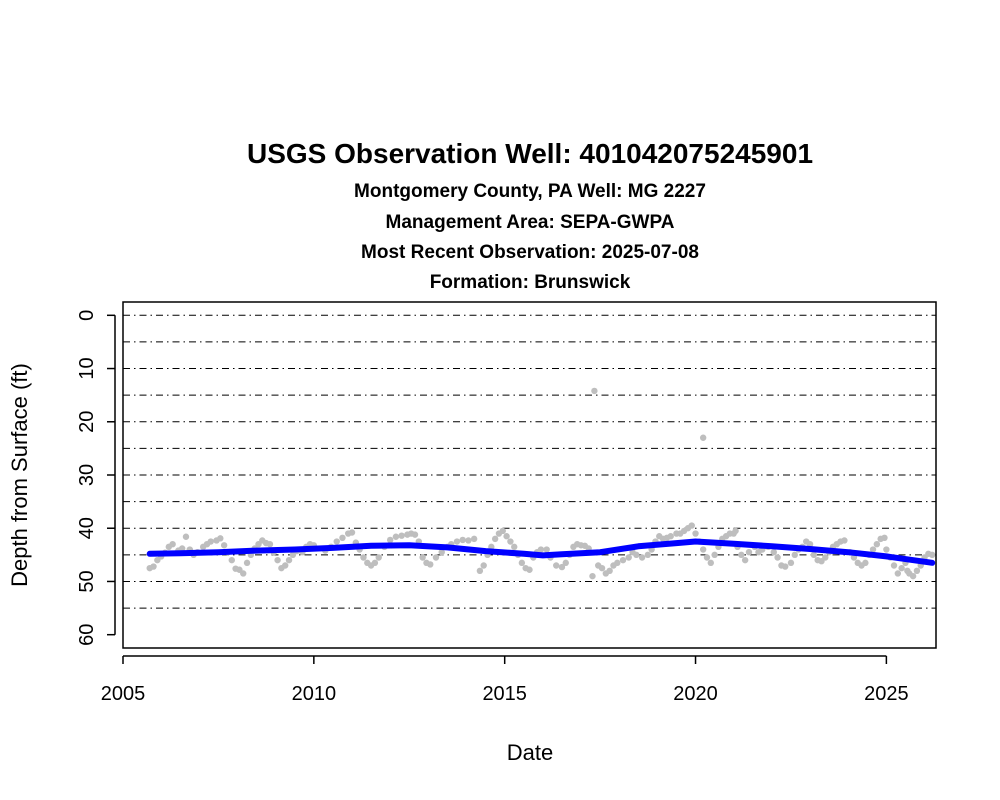  What do you see at coordinates (314, 694) in the screenshot?
I see `x-tick-label: 2010` at bounding box center [314, 694].